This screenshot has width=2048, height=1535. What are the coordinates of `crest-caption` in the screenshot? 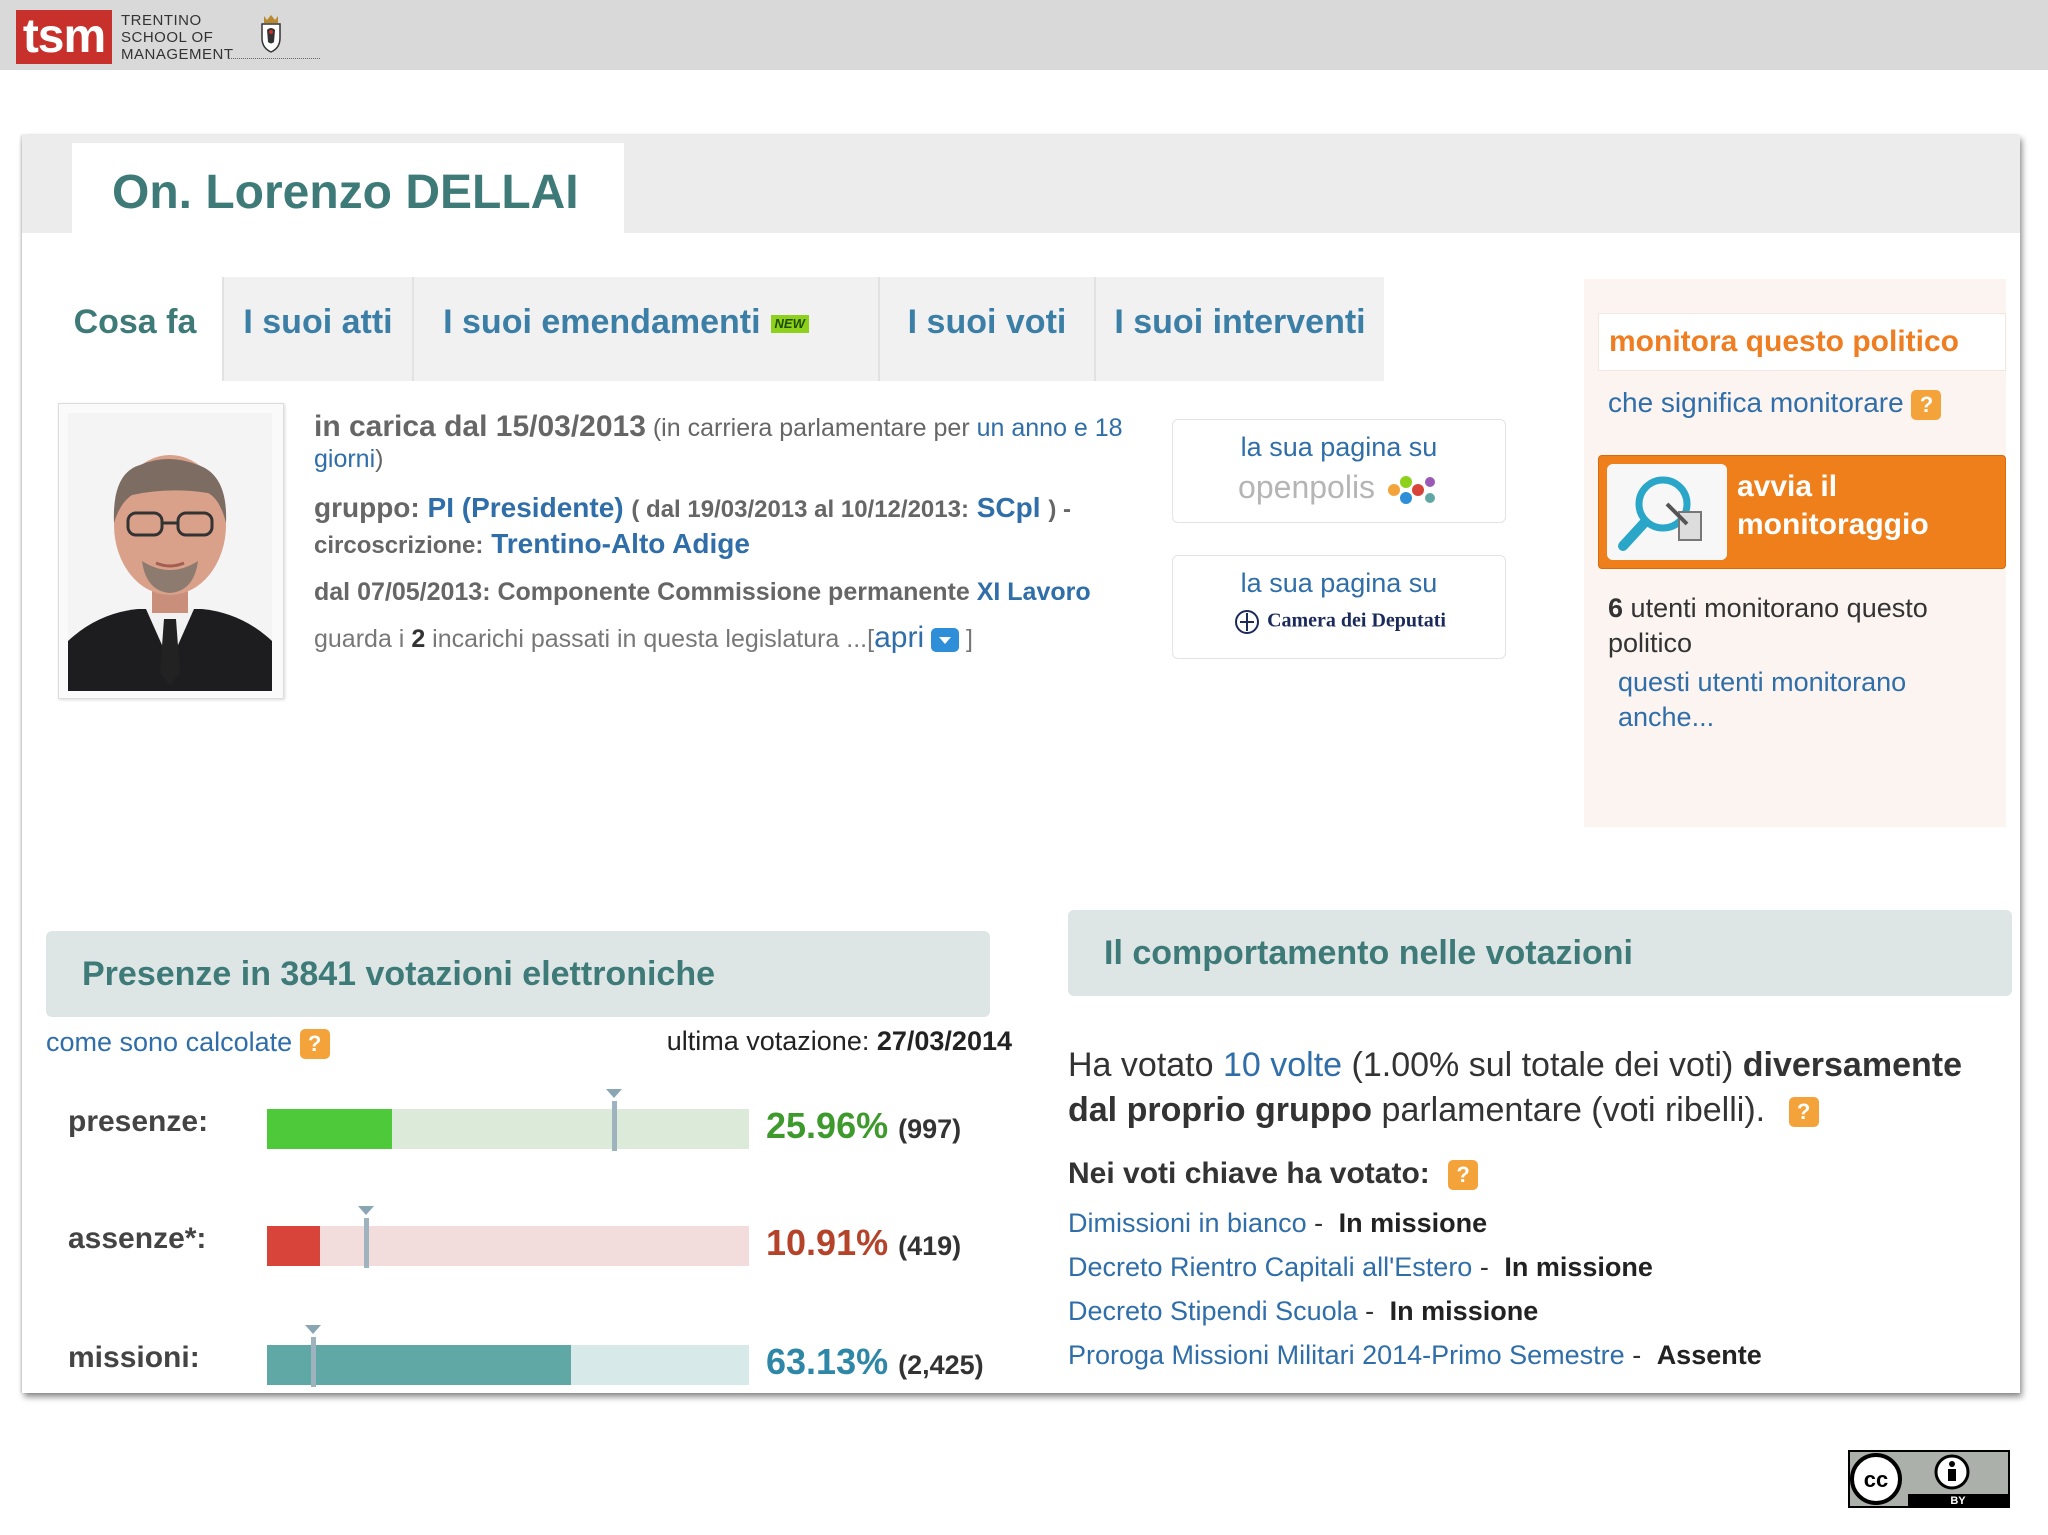 It's located at (274, 59).